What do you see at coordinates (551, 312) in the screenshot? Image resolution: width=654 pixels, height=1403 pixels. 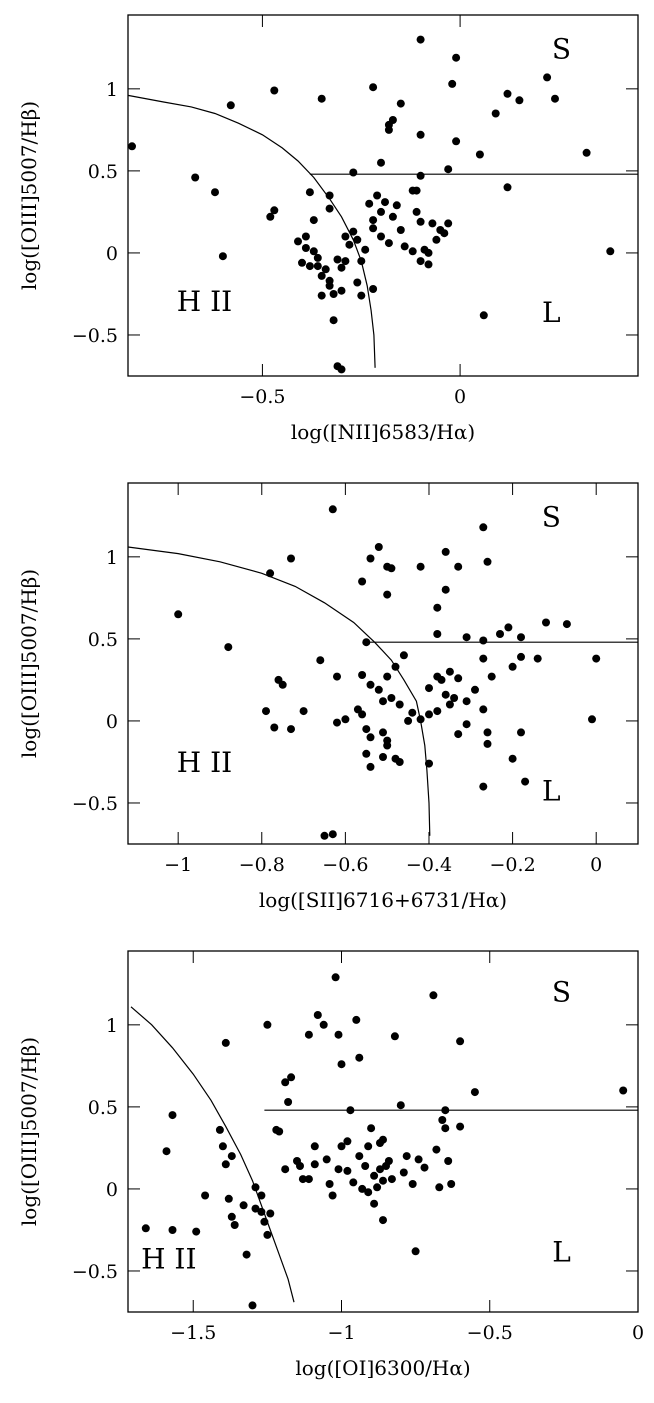 I see `region-label-liner: L` at bounding box center [551, 312].